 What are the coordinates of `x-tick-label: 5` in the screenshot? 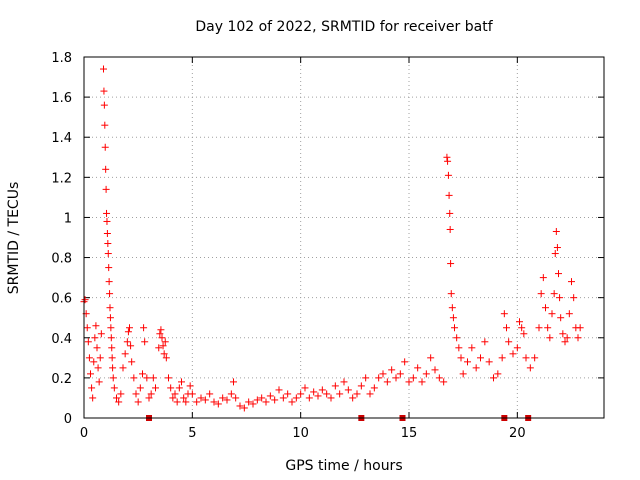 It's located at (192, 433).